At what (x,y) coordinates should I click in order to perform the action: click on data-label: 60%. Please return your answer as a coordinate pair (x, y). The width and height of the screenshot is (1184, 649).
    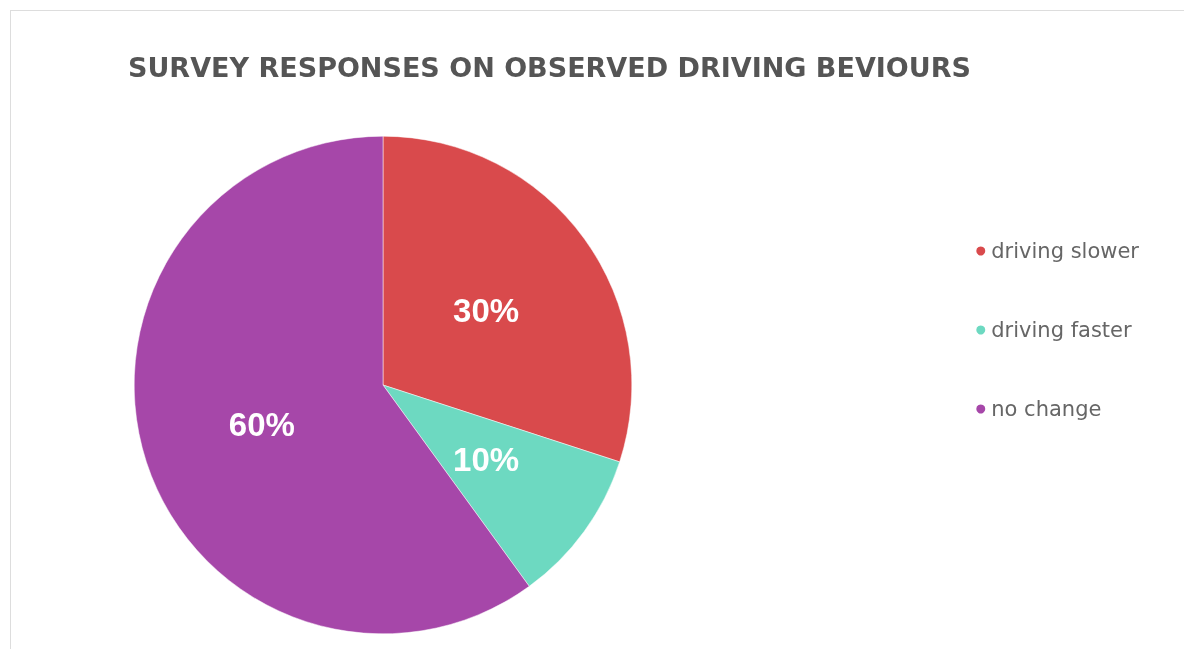
    Looking at the image, I should click on (261, 424).